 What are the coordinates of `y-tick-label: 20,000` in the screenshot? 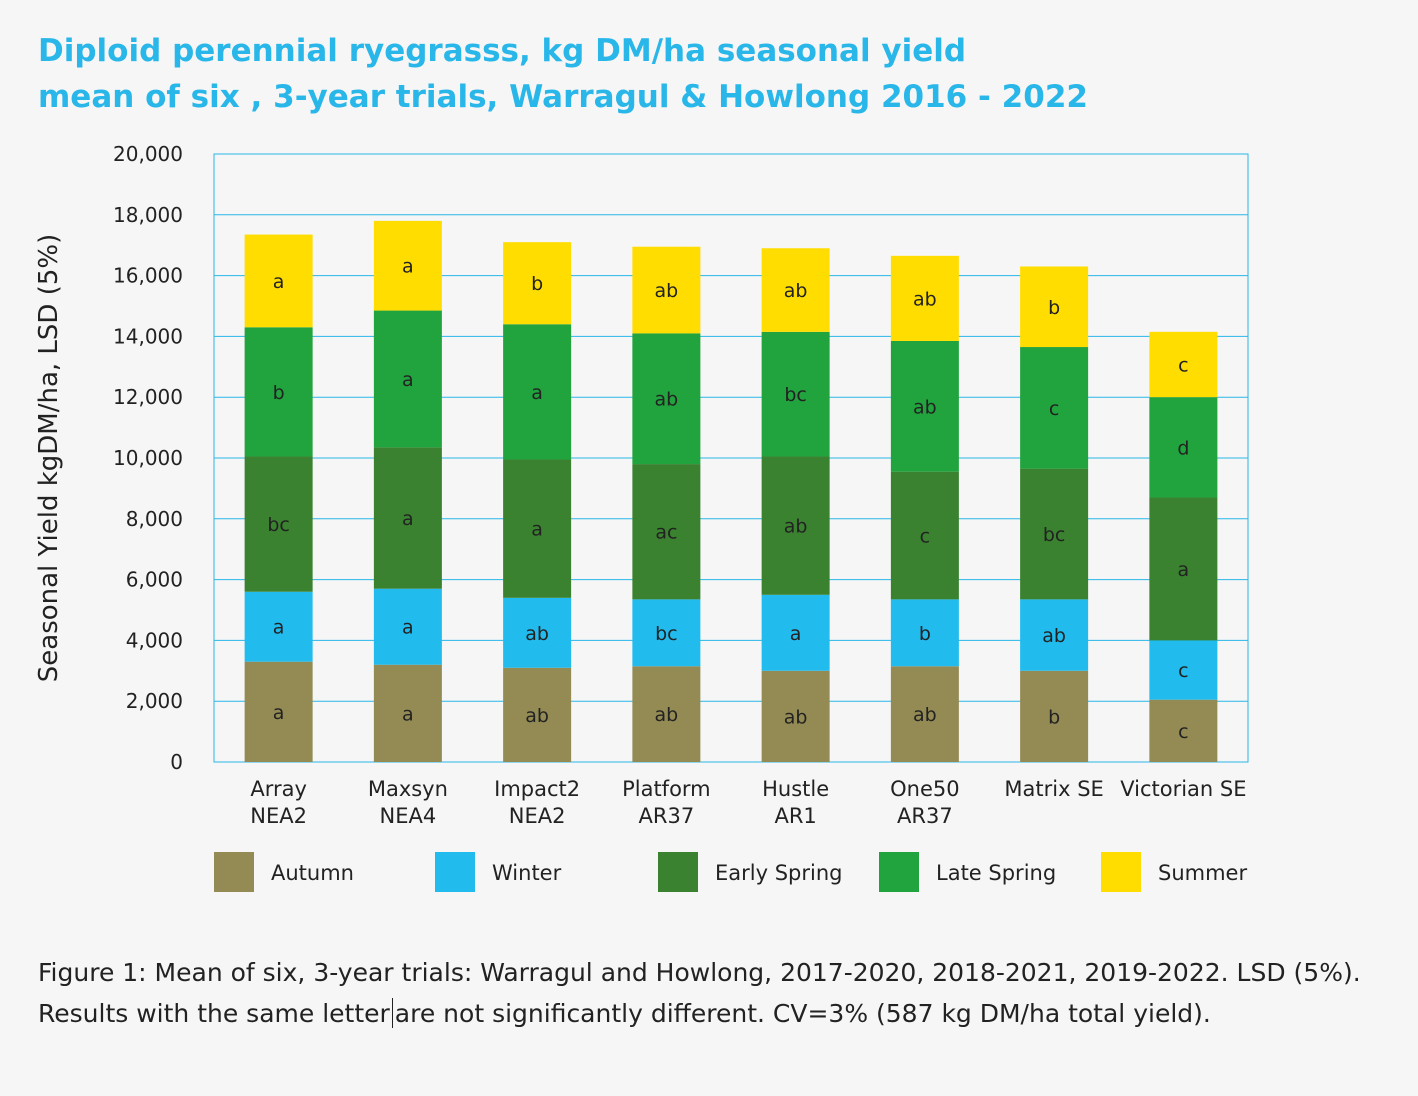 It's located at (148, 154).